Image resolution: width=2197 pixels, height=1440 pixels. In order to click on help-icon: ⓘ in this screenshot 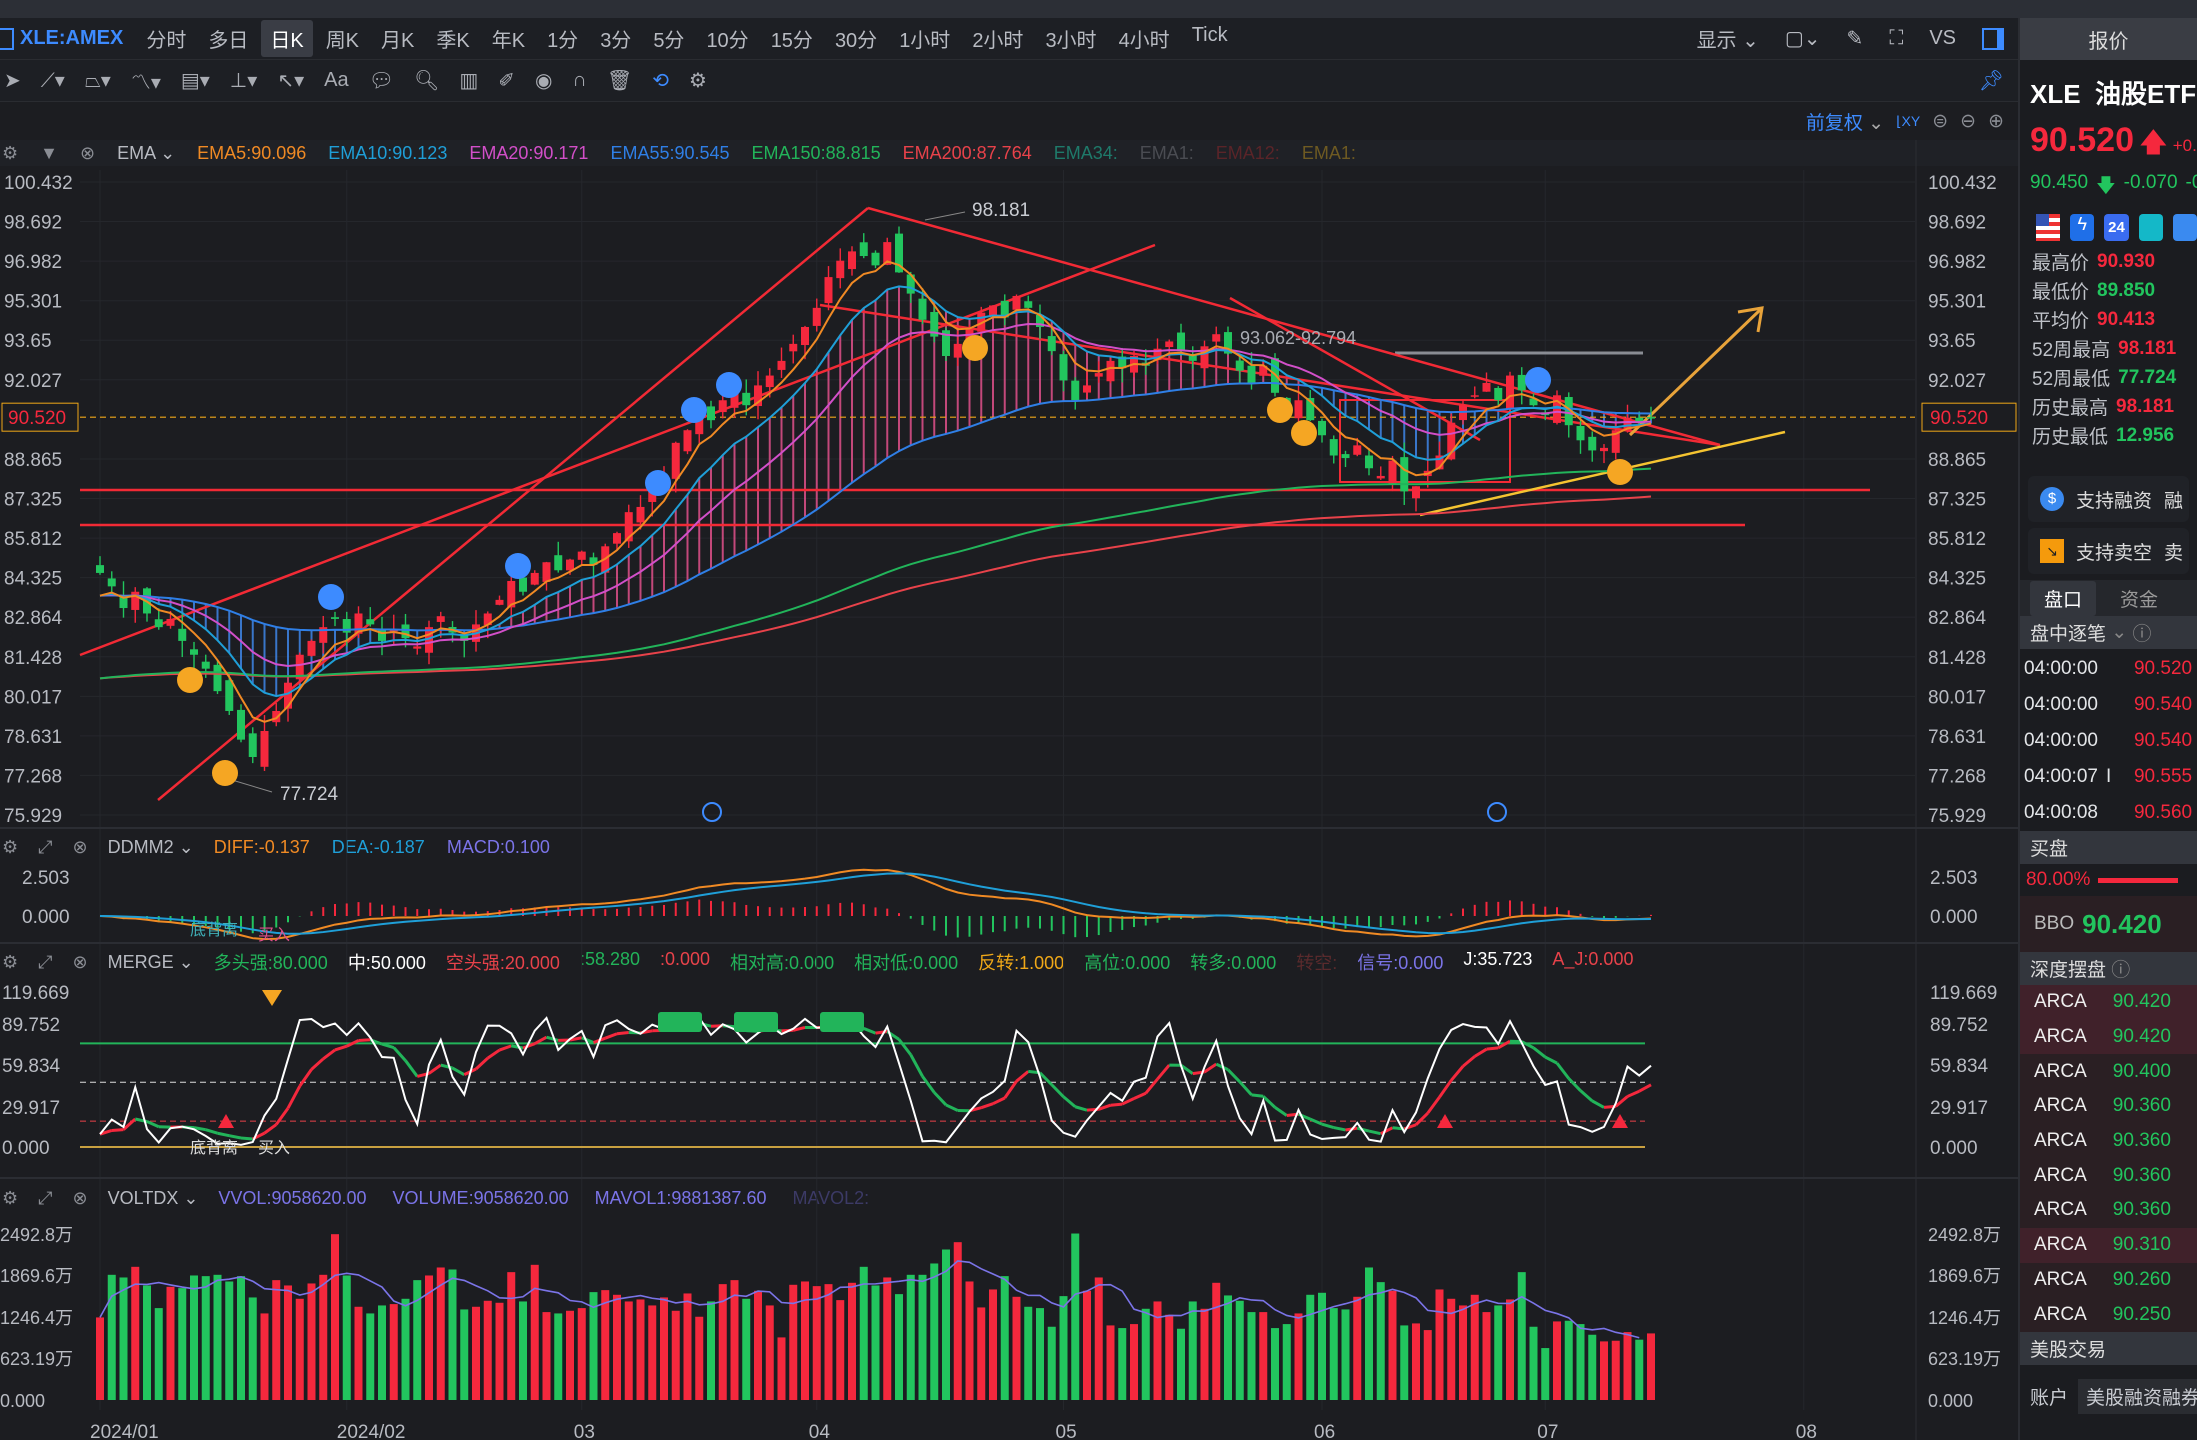, I will do `click(2121, 970)`.